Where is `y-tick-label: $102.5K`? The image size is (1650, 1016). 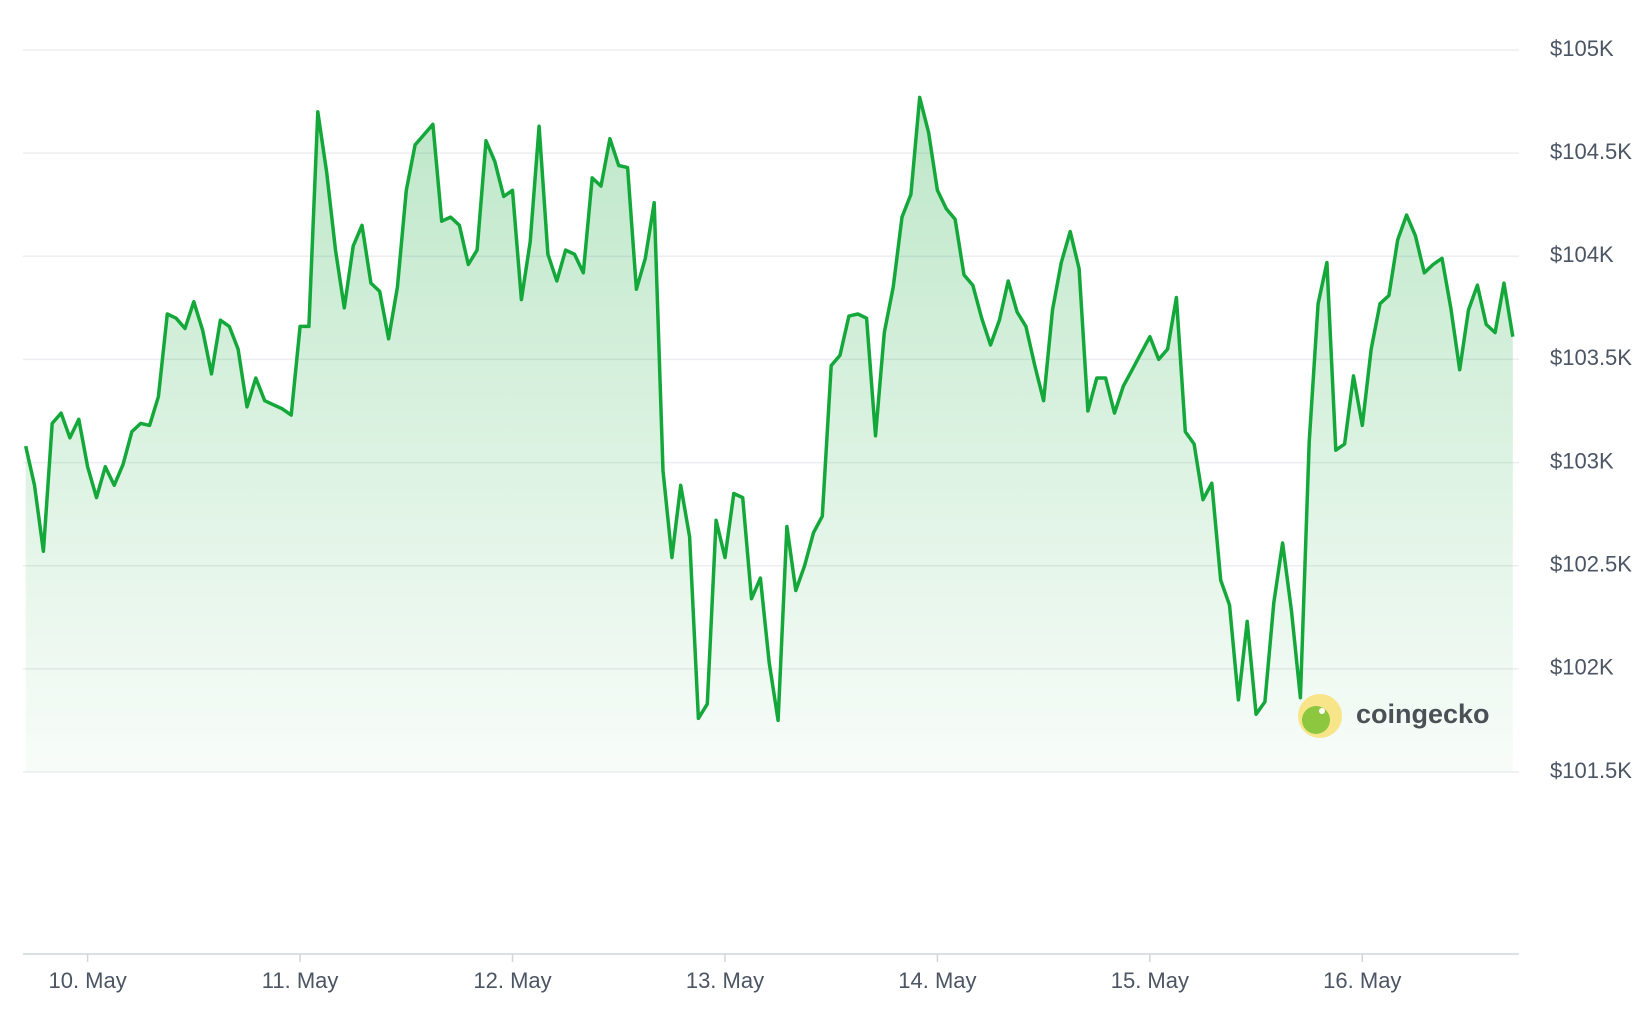
y-tick-label: $102.5K is located at coordinates (1591, 564).